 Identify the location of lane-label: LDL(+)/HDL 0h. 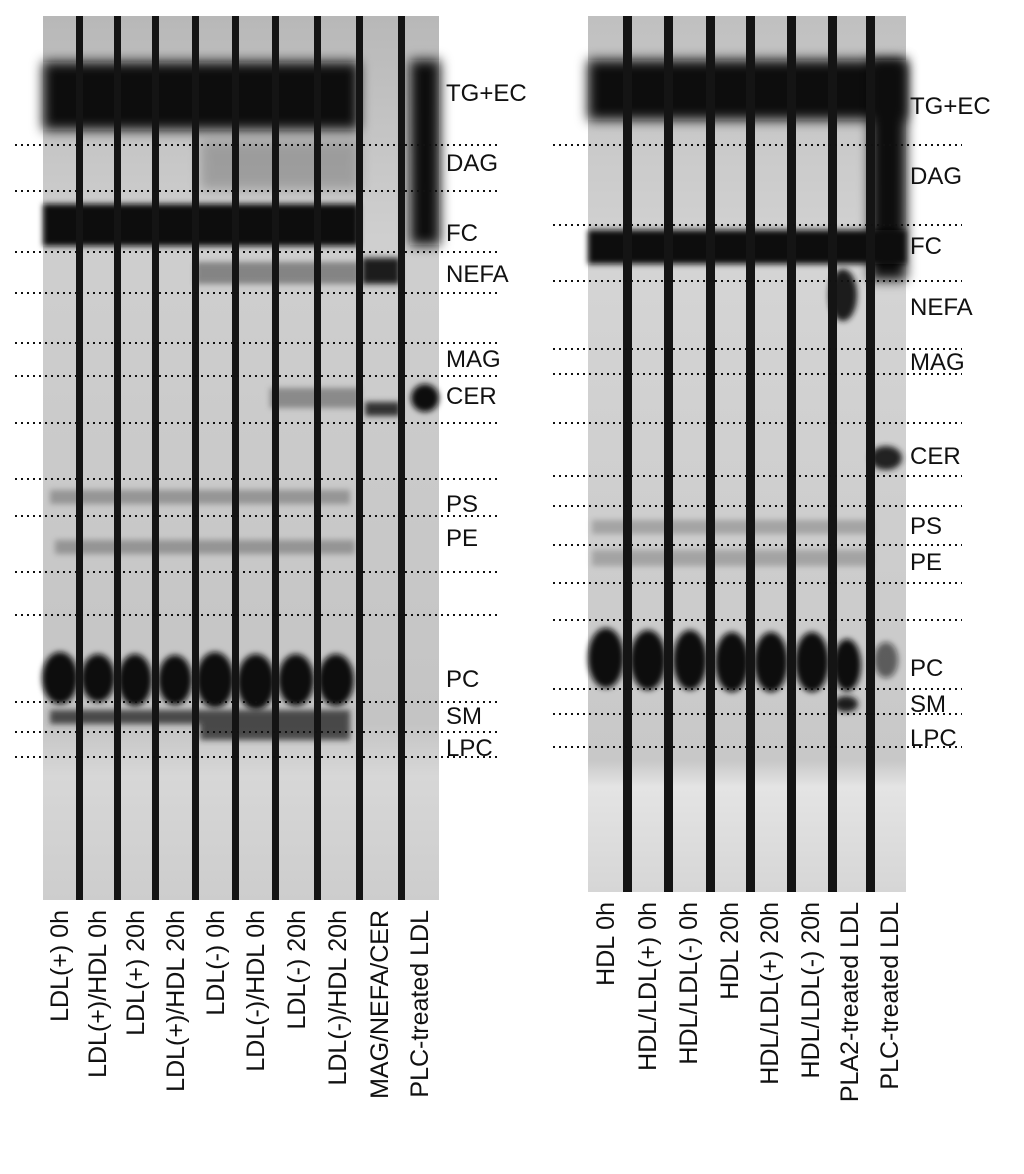
(98, 994).